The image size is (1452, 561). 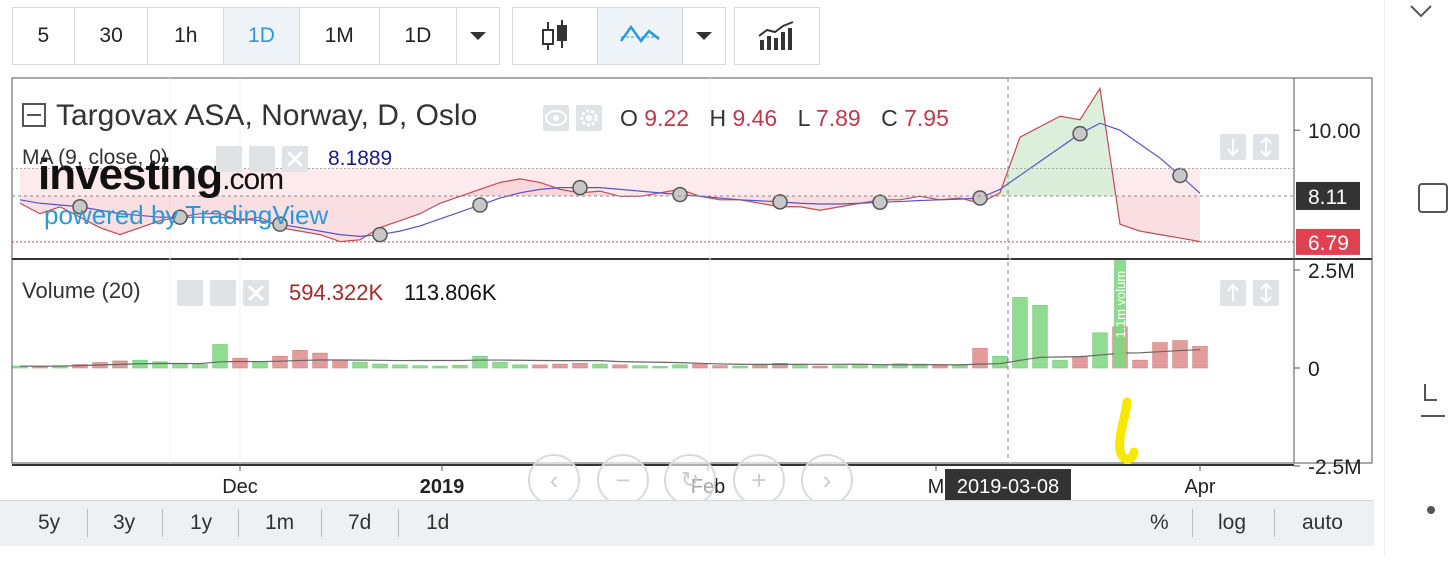 I want to click on ma-value: 8.1889, so click(x=360, y=158).